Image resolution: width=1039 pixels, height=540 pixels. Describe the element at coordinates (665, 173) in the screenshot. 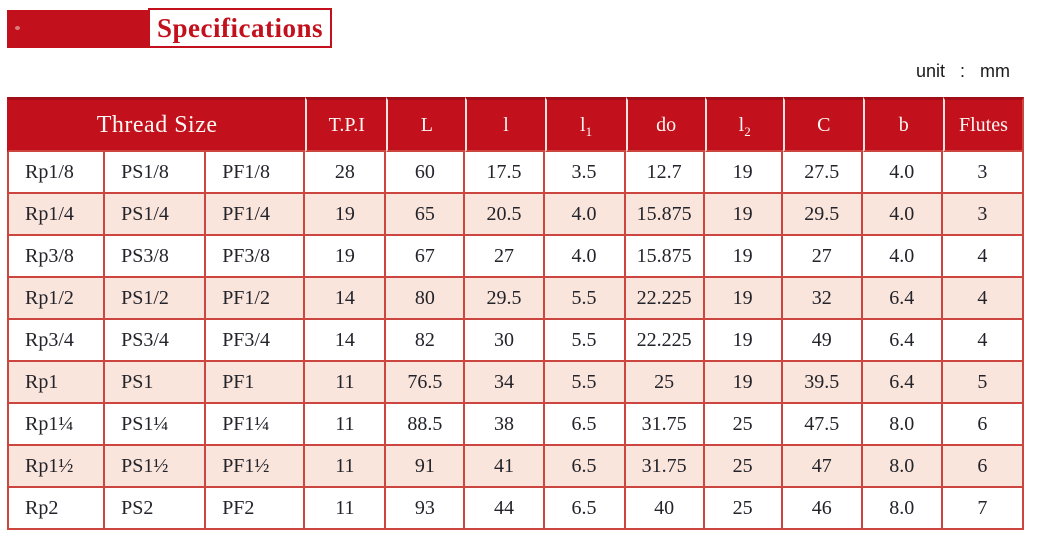

I see `value-cell: 12.7` at that location.